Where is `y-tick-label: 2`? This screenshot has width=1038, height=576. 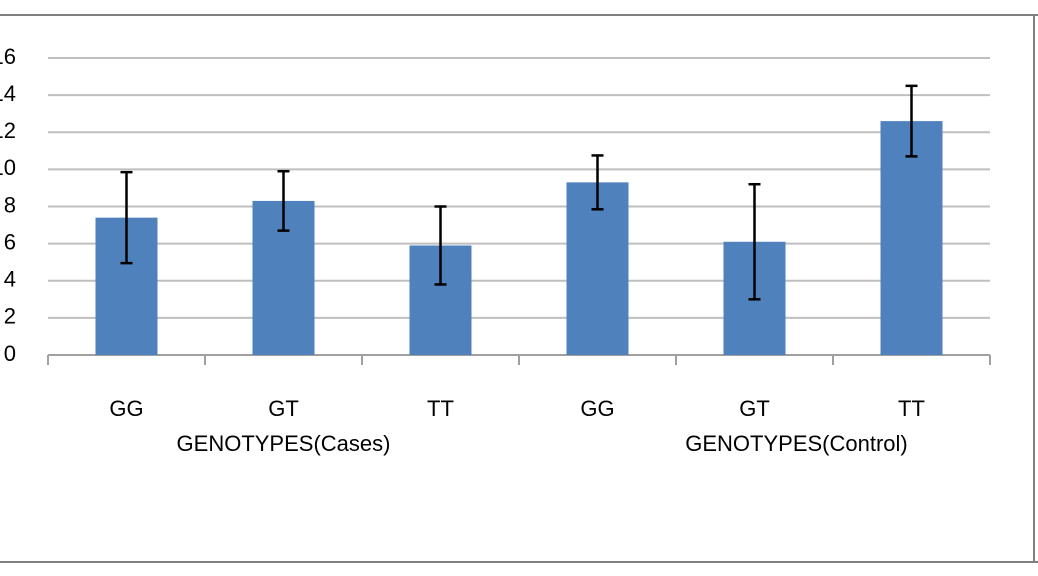 y-tick-label: 2 is located at coordinates (10, 316).